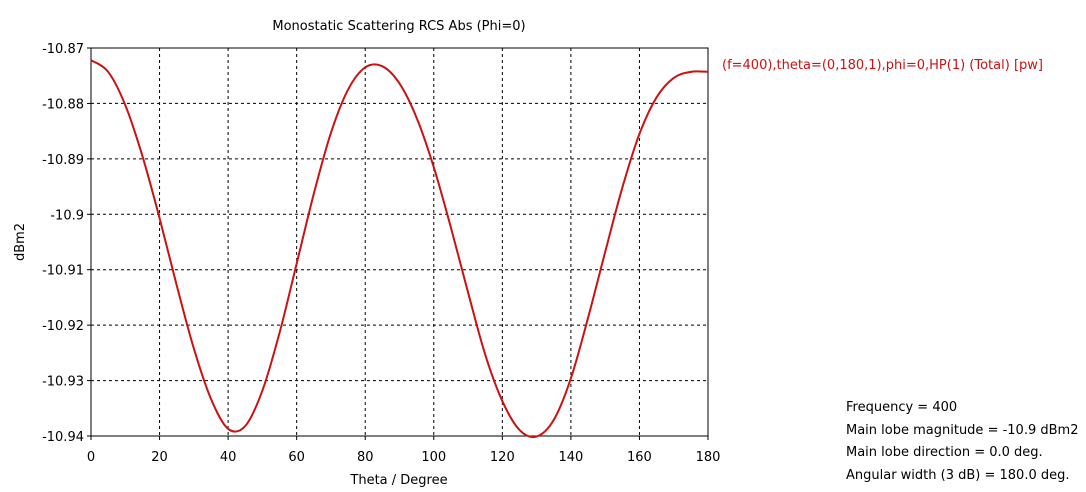  Describe the element at coordinates (63, 160) in the screenshot. I see `y-tick-label: -10.89` at that location.